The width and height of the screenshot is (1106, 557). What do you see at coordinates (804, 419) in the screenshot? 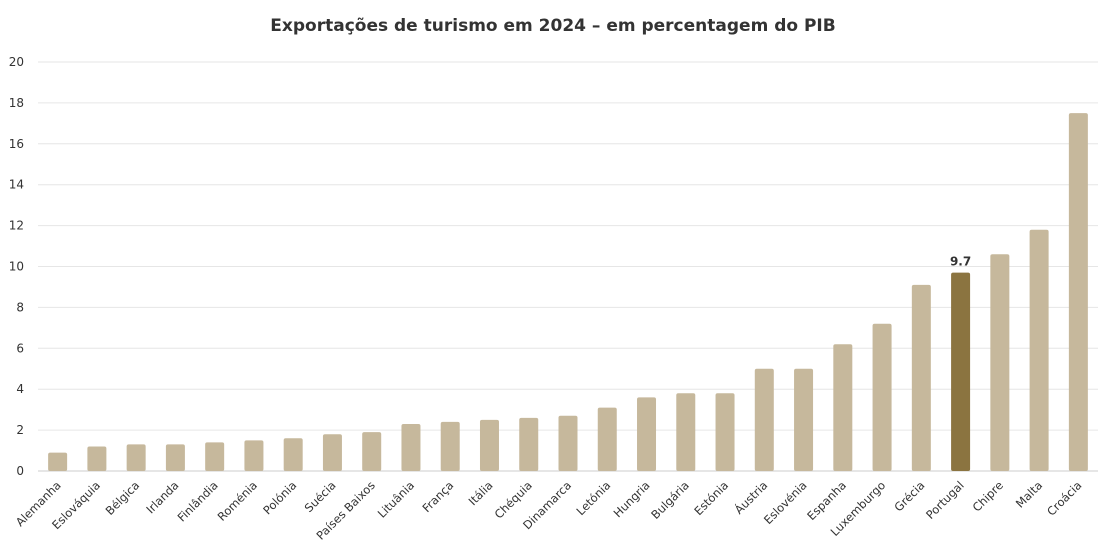
I see `bar-eslovénia` at bounding box center [804, 419].